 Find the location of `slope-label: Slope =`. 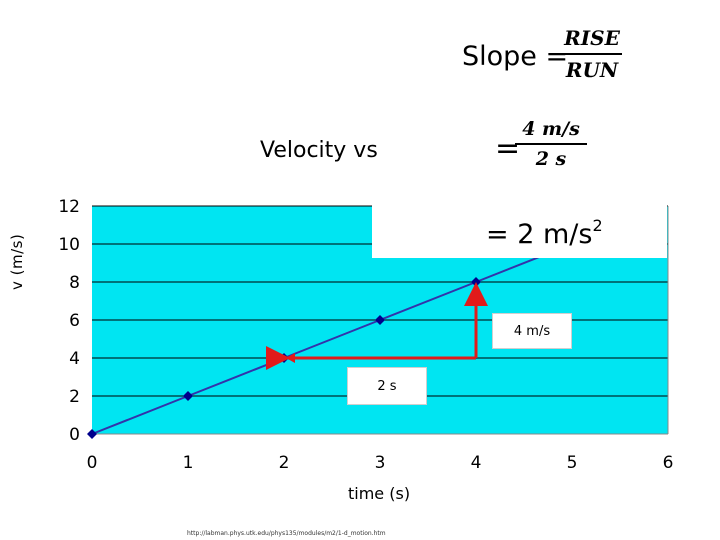

slope-label: Slope = is located at coordinates (515, 56).